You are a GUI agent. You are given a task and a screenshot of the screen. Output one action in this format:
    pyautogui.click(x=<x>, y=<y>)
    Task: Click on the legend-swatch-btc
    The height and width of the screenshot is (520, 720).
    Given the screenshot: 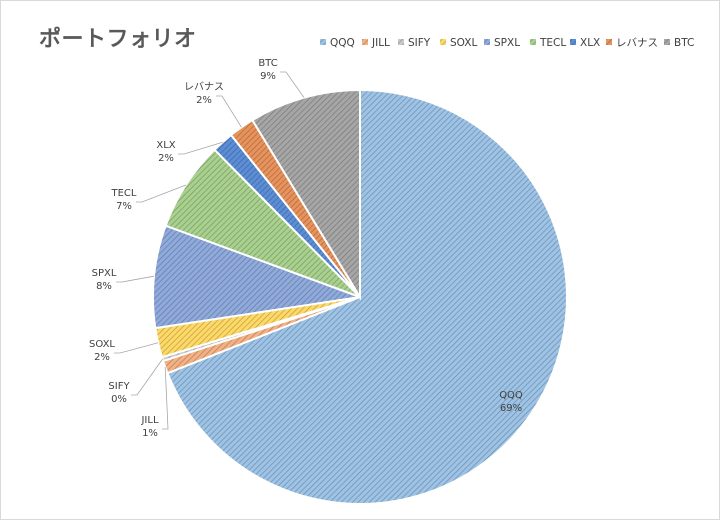 What is the action you would take?
    pyautogui.click(x=667, y=42)
    